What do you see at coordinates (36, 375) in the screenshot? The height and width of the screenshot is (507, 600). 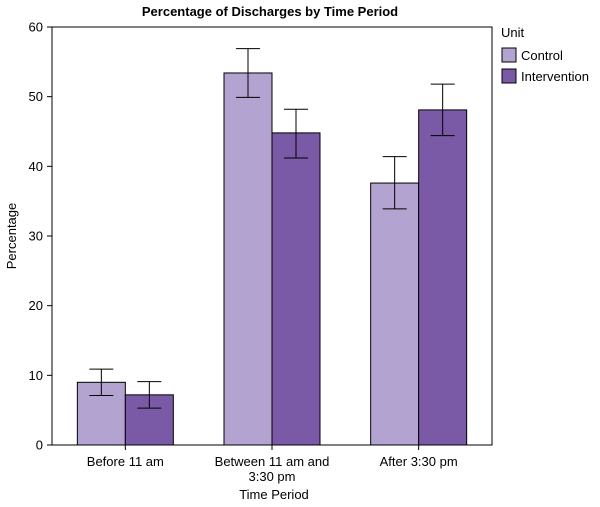 I see `y-tick-label: 10` at bounding box center [36, 375].